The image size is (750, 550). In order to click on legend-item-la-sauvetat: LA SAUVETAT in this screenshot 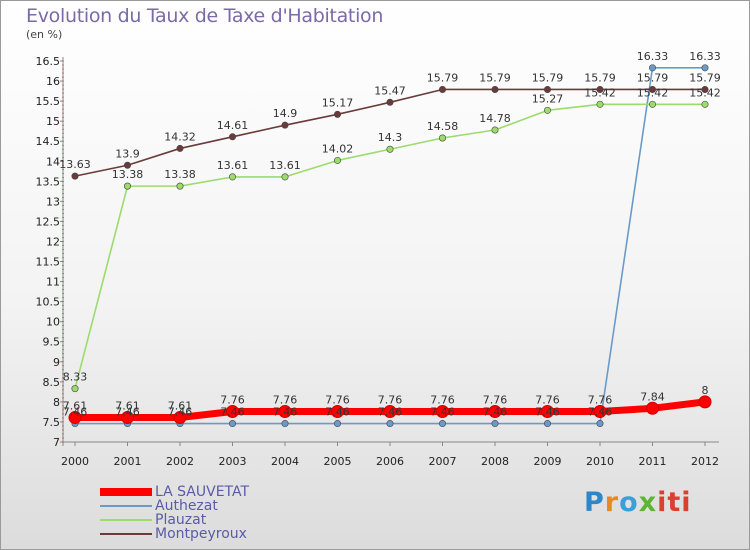, I will do `click(174, 492)`.